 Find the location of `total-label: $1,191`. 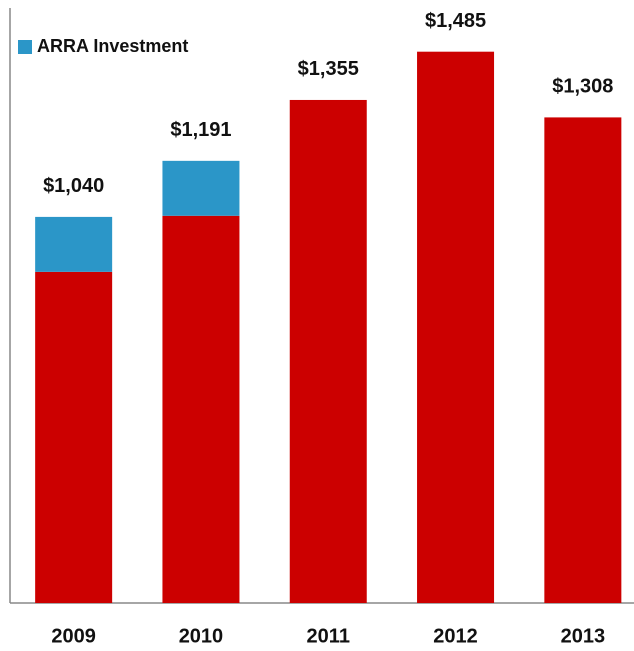

total-label: $1,191 is located at coordinates (200, 130).